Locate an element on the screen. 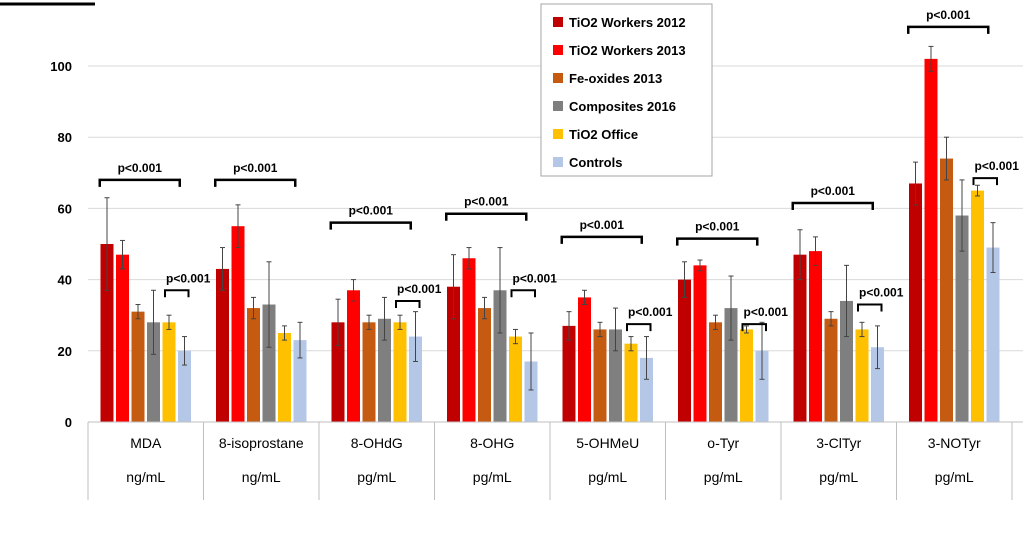 The width and height of the screenshot is (1023, 560). legend-label: TiO2 Workers 2012 is located at coordinates (627, 22).